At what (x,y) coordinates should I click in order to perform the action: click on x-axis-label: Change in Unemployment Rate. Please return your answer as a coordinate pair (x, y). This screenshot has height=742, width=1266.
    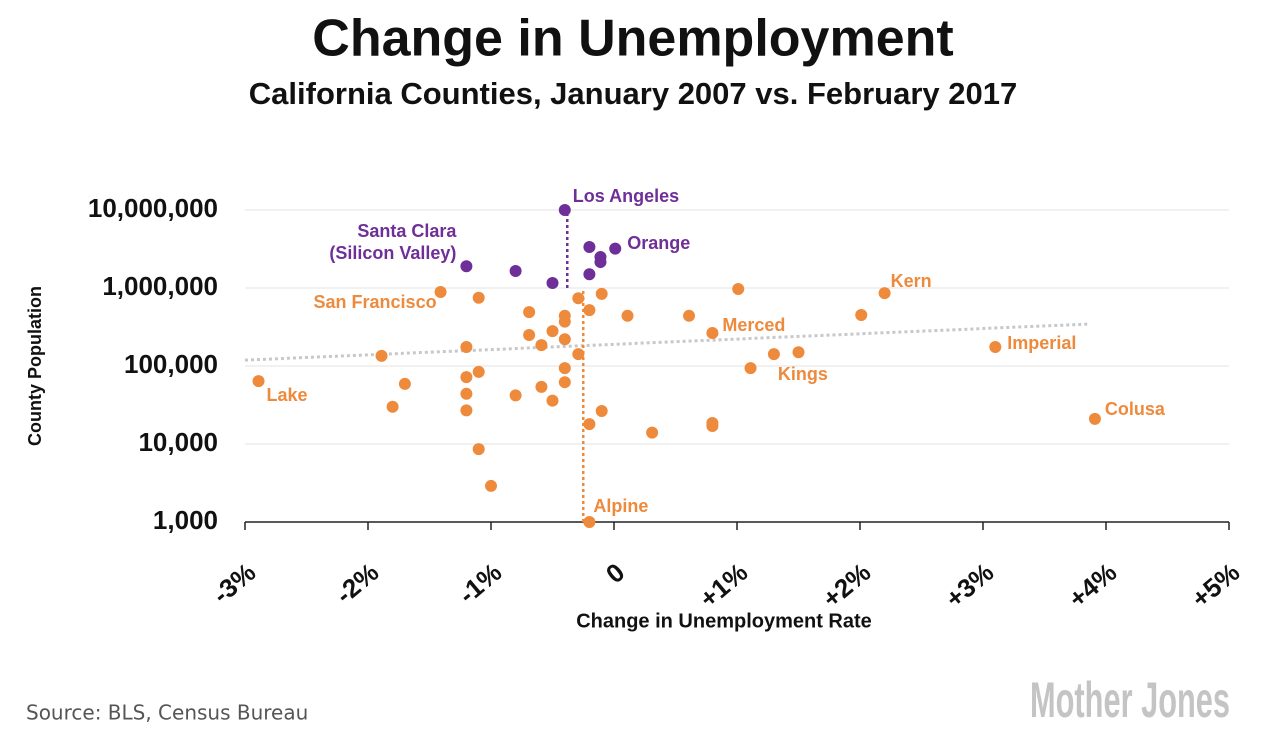
    Looking at the image, I should click on (724, 621).